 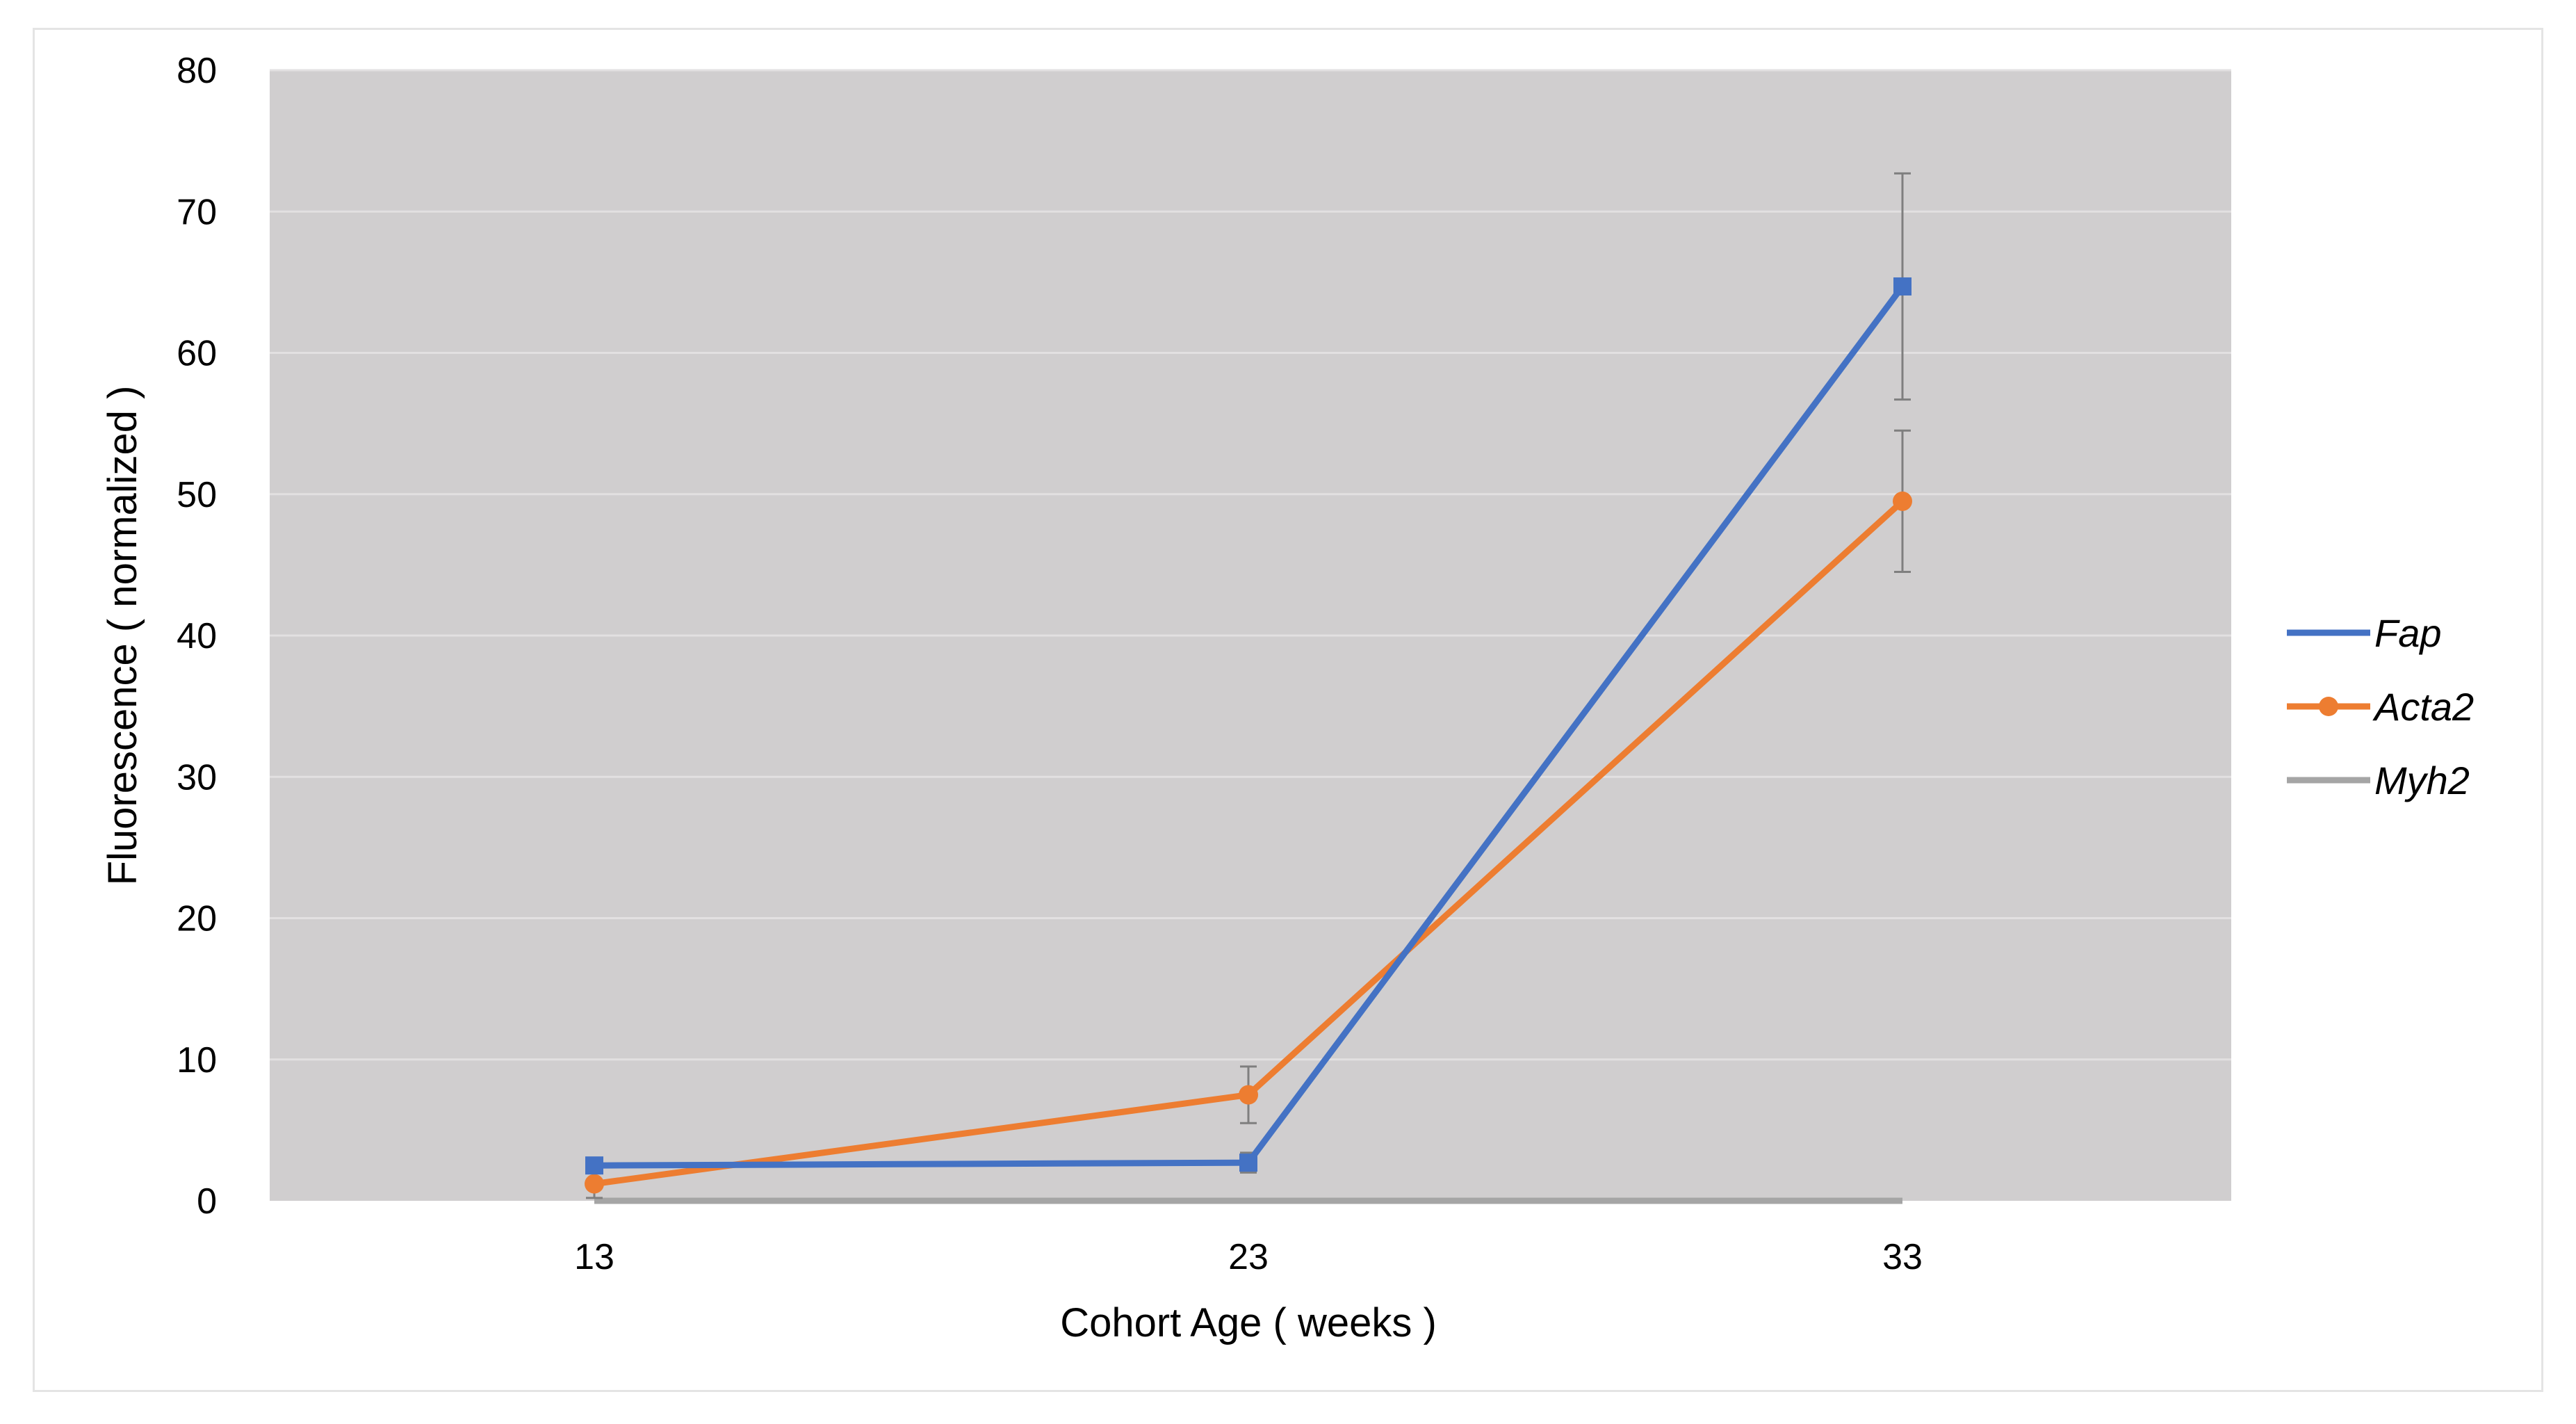 What do you see at coordinates (197, 495) in the screenshot?
I see `y-tick-label: 50` at bounding box center [197, 495].